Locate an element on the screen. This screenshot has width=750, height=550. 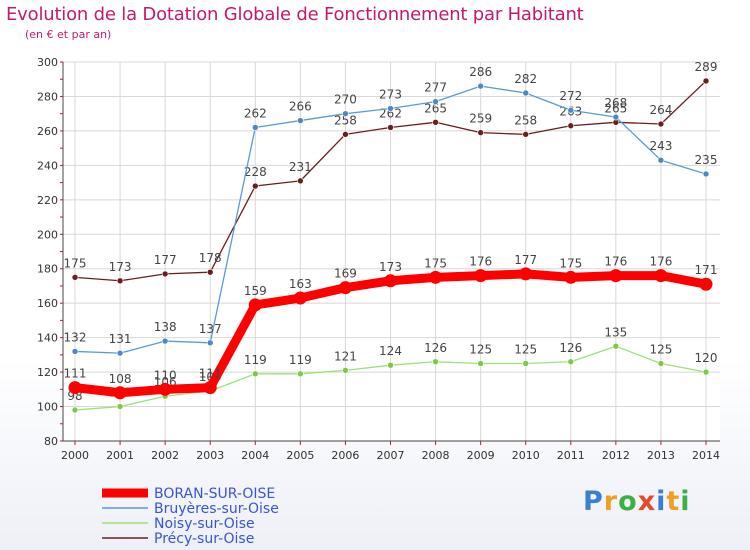
x-tick-label: 2008 is located at coordinates (436, 455).